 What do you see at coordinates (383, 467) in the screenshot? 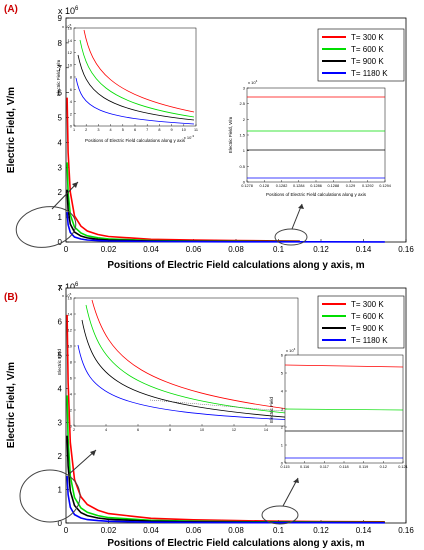
I see `inset-xtick-label: 0.12` at bounding box center [383, 467].